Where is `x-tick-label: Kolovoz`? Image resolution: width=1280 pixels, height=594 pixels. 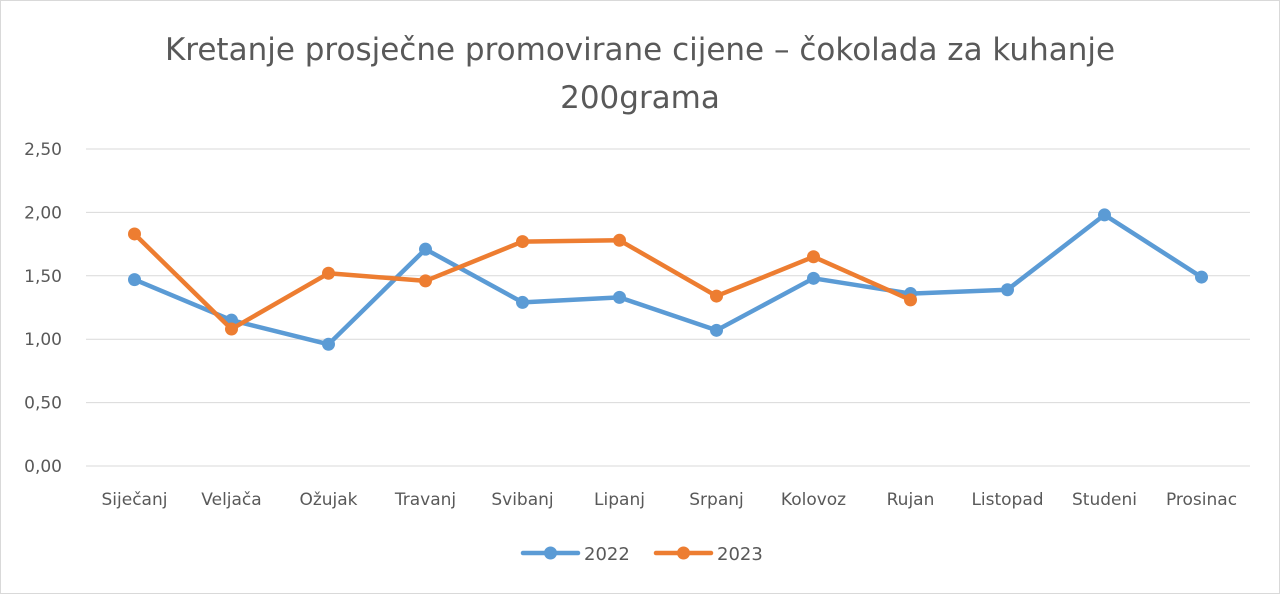
x-tick-label: Kolovoz is located at coordinates (813, 500).